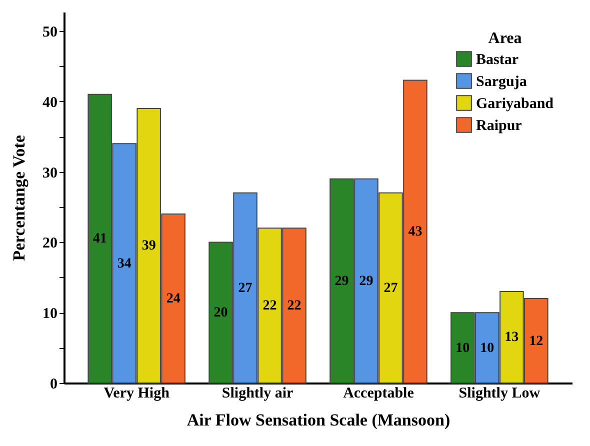 The image size is (590, 446). I want to click on data-label: 24, so click(173, 299).